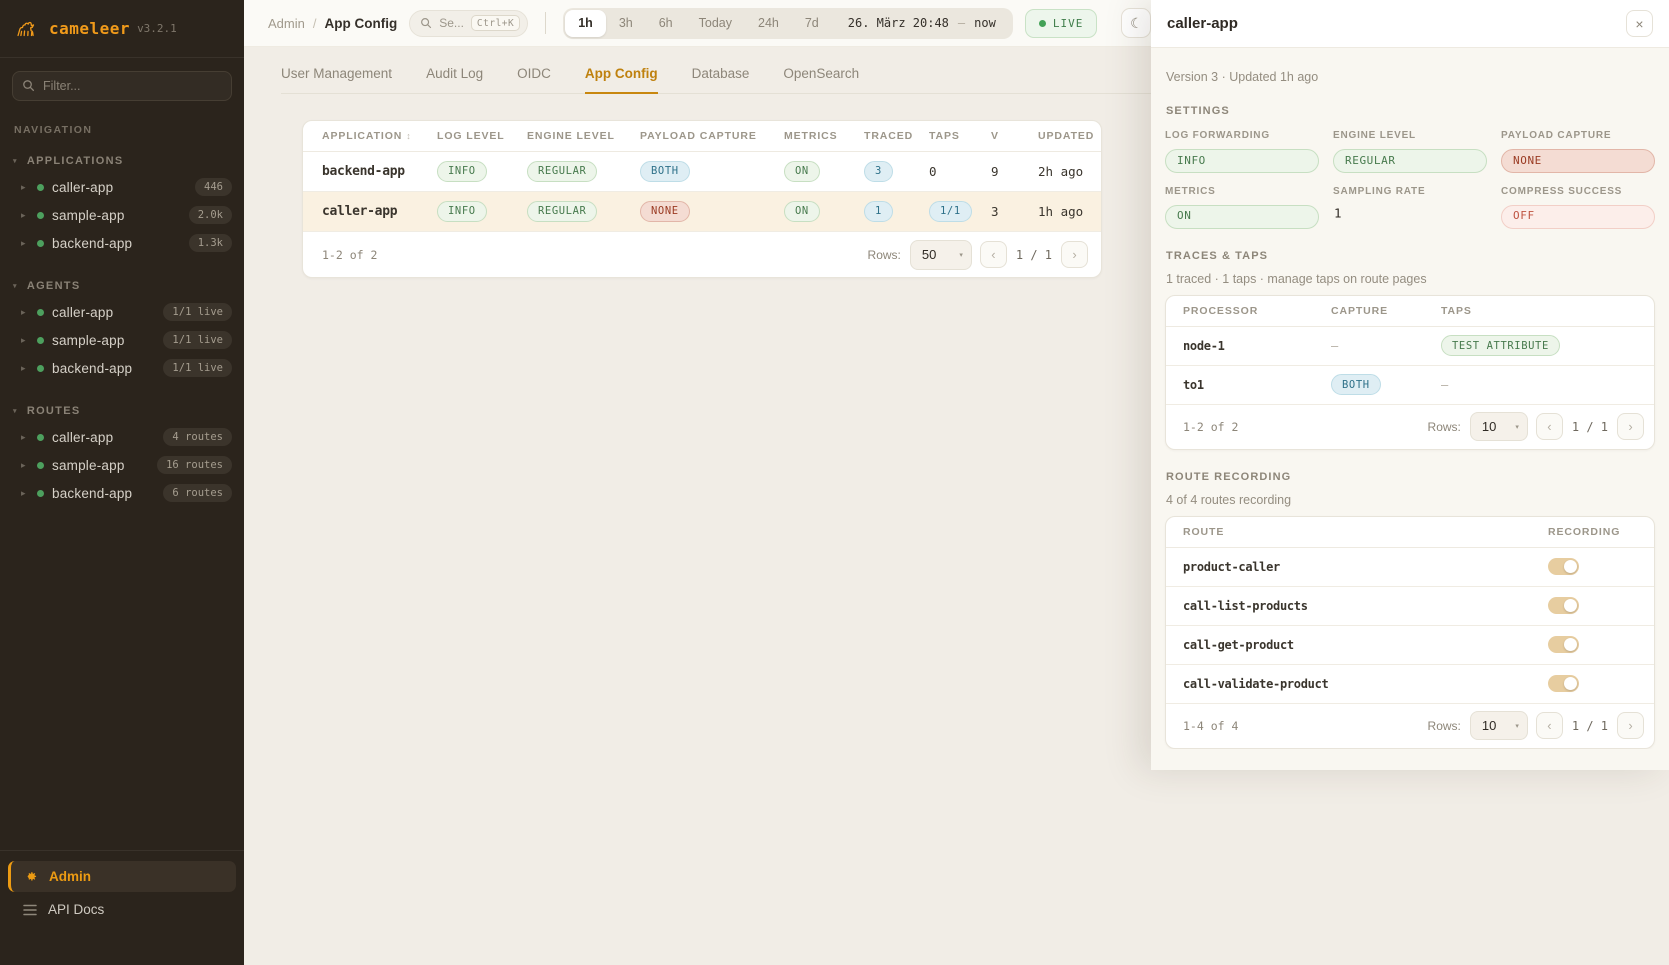 The image size is (1669, 965). I want to click on date-from: 26. März 20:48, so click(898, 23).